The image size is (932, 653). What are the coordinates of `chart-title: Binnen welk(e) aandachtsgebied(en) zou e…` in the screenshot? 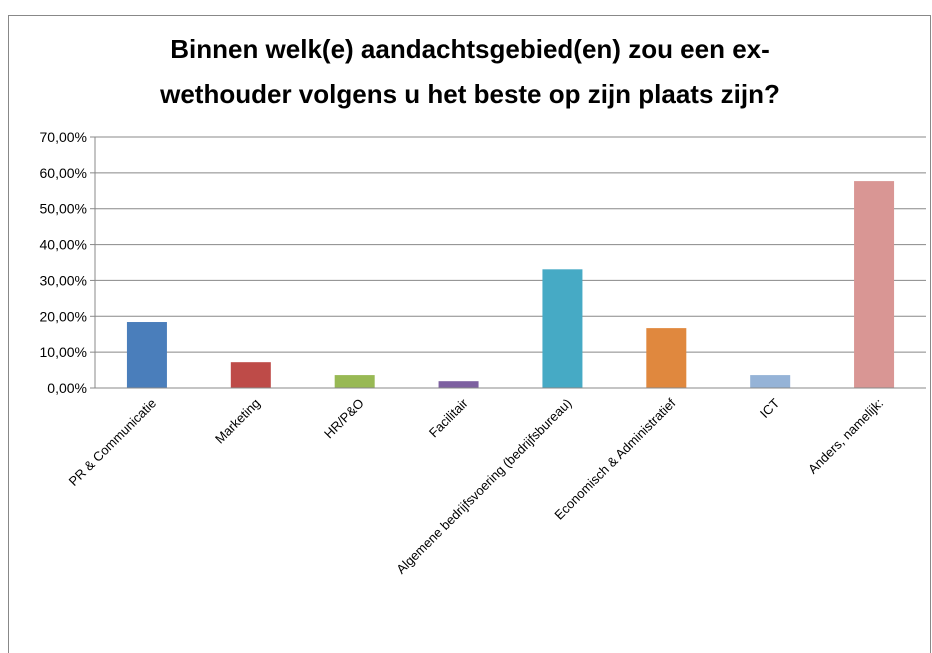 It's located at (470, 49).